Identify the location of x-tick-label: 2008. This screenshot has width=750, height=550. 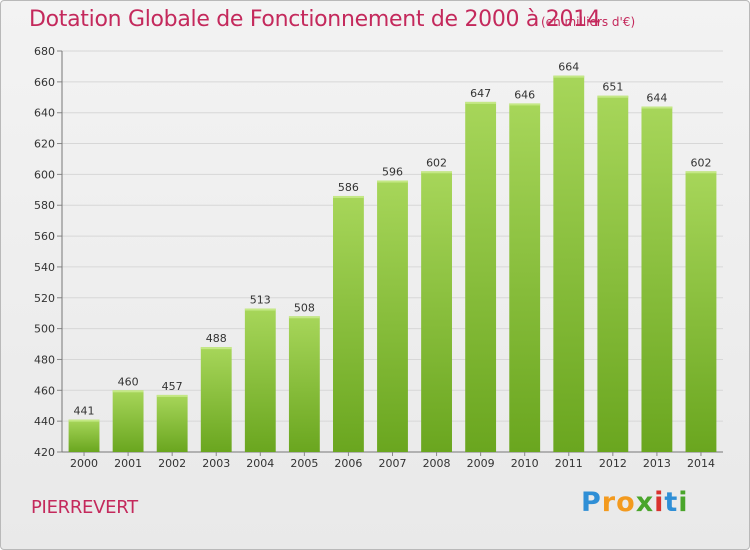
(437, 463).